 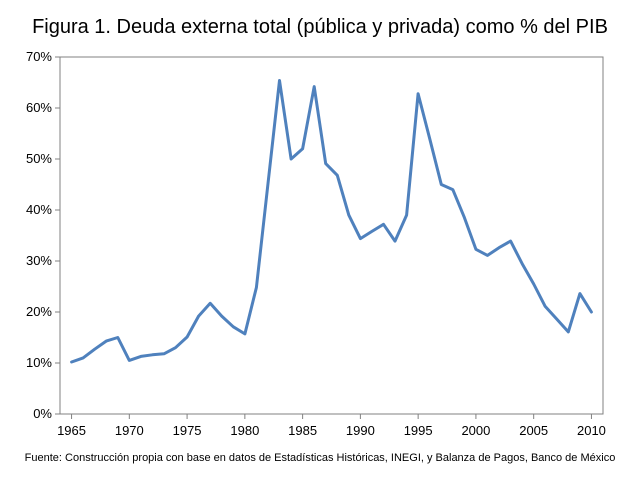 What do you see at coordinates (39, 260) in the screenshot?
I see `y-tick-label: 30%` at bounding box center [39, 260].